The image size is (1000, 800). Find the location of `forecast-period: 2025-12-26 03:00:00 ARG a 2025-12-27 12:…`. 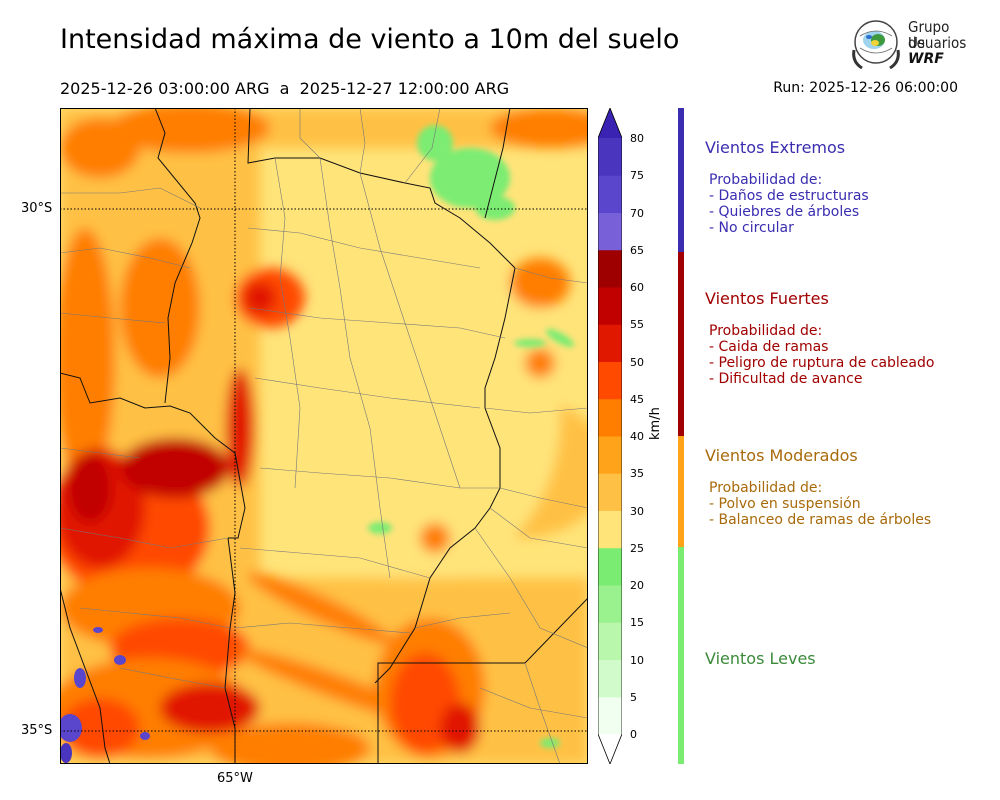

forecast-period: 2025-12-26 03:00:00 ARG a 2025-12-27 12:… is located at coordinates (285, 88).